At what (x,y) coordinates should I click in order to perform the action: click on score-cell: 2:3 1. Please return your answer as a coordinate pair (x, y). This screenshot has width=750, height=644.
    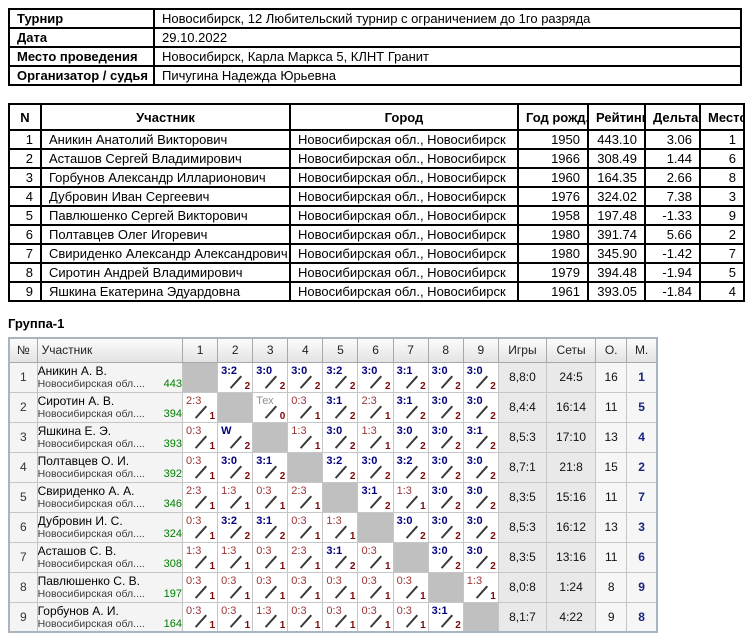
    Looking at the image, I should click on (305, 557).